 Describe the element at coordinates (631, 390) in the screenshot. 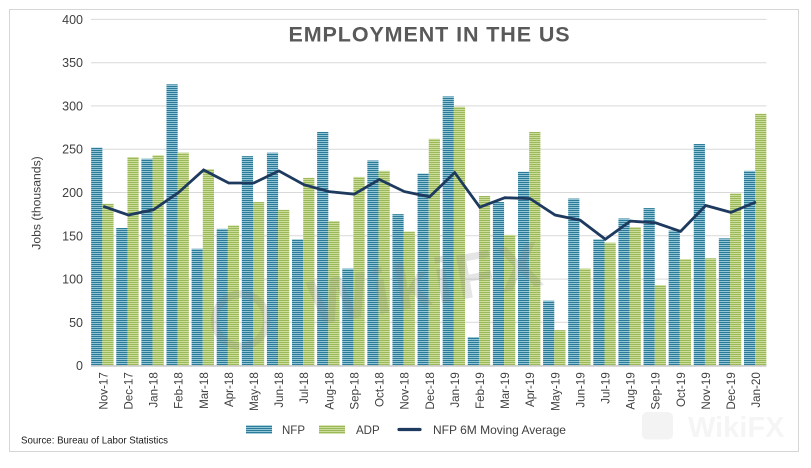

I see `svg-text: Aug-19` at that location.